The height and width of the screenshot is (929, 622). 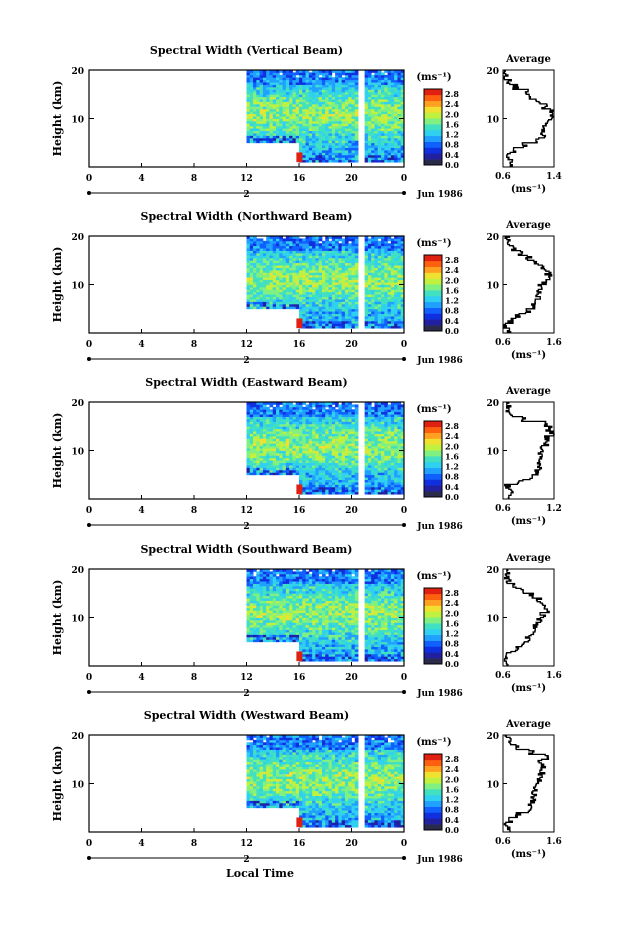 I want to click on colorbar-segment, so click(x=433, y=304).